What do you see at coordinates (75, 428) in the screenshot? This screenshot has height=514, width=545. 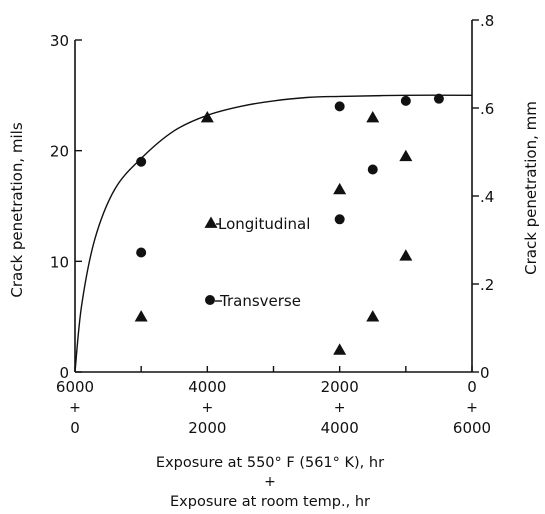 I see `x-tick-label-bottom: 0` at bounding box center [75, 428].